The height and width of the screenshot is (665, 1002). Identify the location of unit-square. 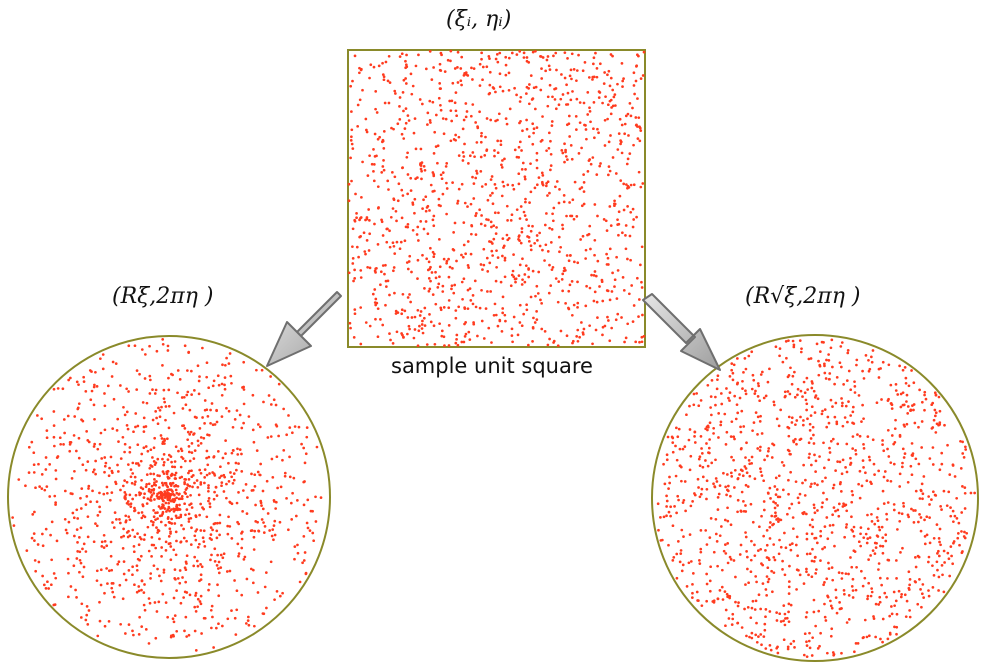
(496, 198).